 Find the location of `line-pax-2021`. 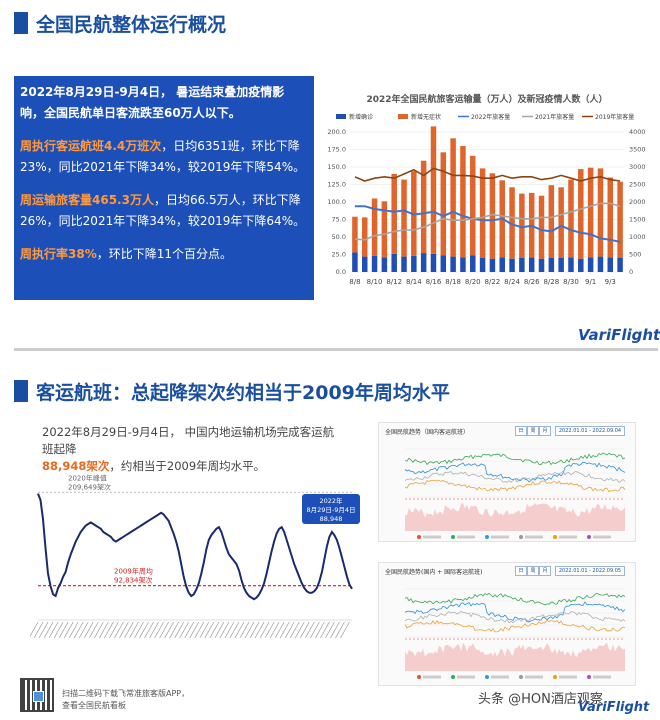

line-pax-2021 is located at coordinates (487, 221).